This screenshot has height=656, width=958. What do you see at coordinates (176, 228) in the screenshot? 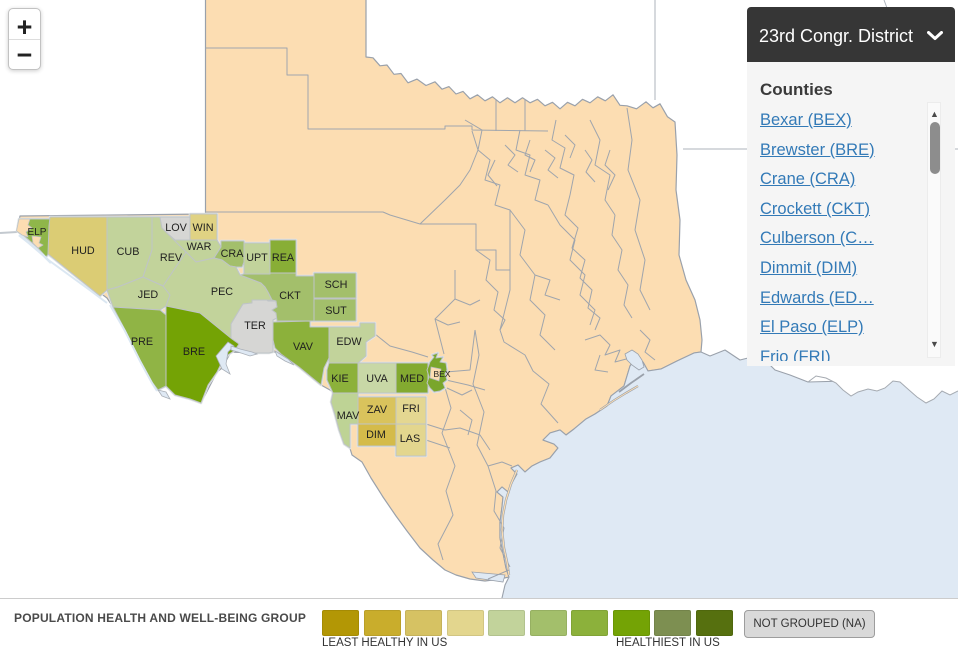
I see `svg-text: LOV` at bounding box center [176, 228].